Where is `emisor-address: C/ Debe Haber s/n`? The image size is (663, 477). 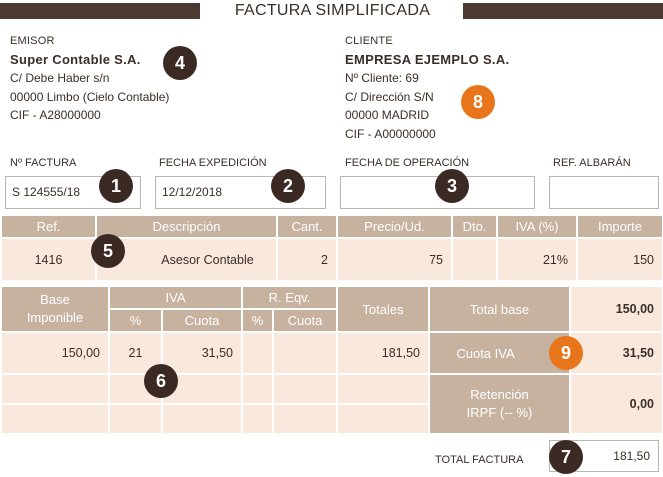 emisor-address: C/ Debe Haber s/n is located at coordinates (60, 78).